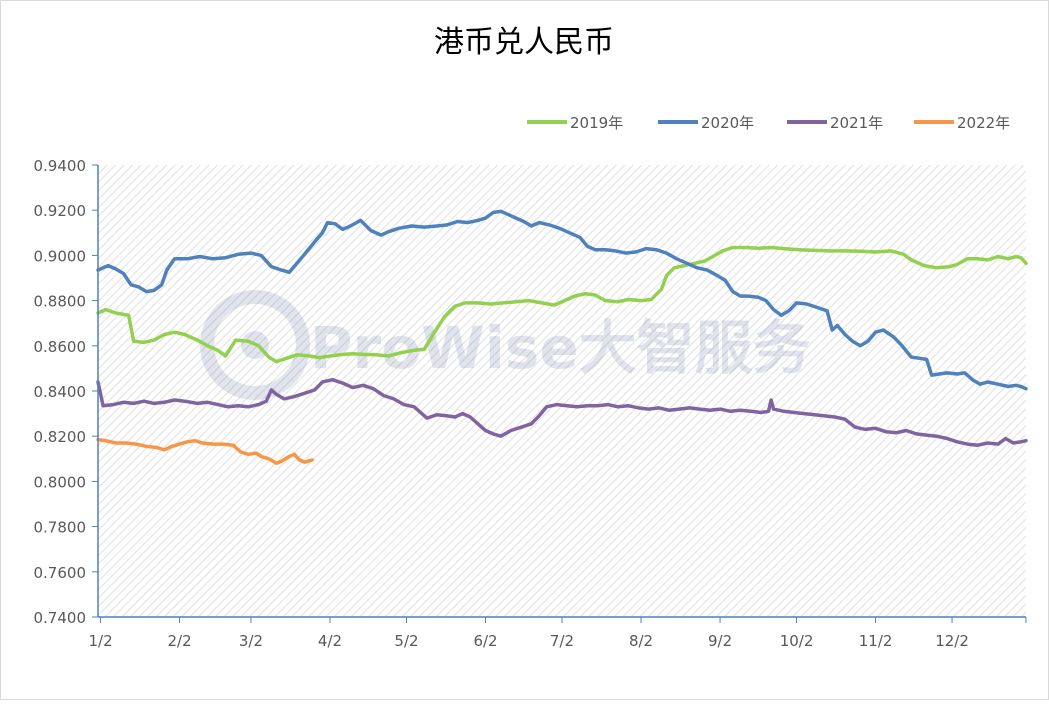 This screenshot has height=704, width=1049. I want to click on y-tick-label: 0.7600, so click(60, 573).